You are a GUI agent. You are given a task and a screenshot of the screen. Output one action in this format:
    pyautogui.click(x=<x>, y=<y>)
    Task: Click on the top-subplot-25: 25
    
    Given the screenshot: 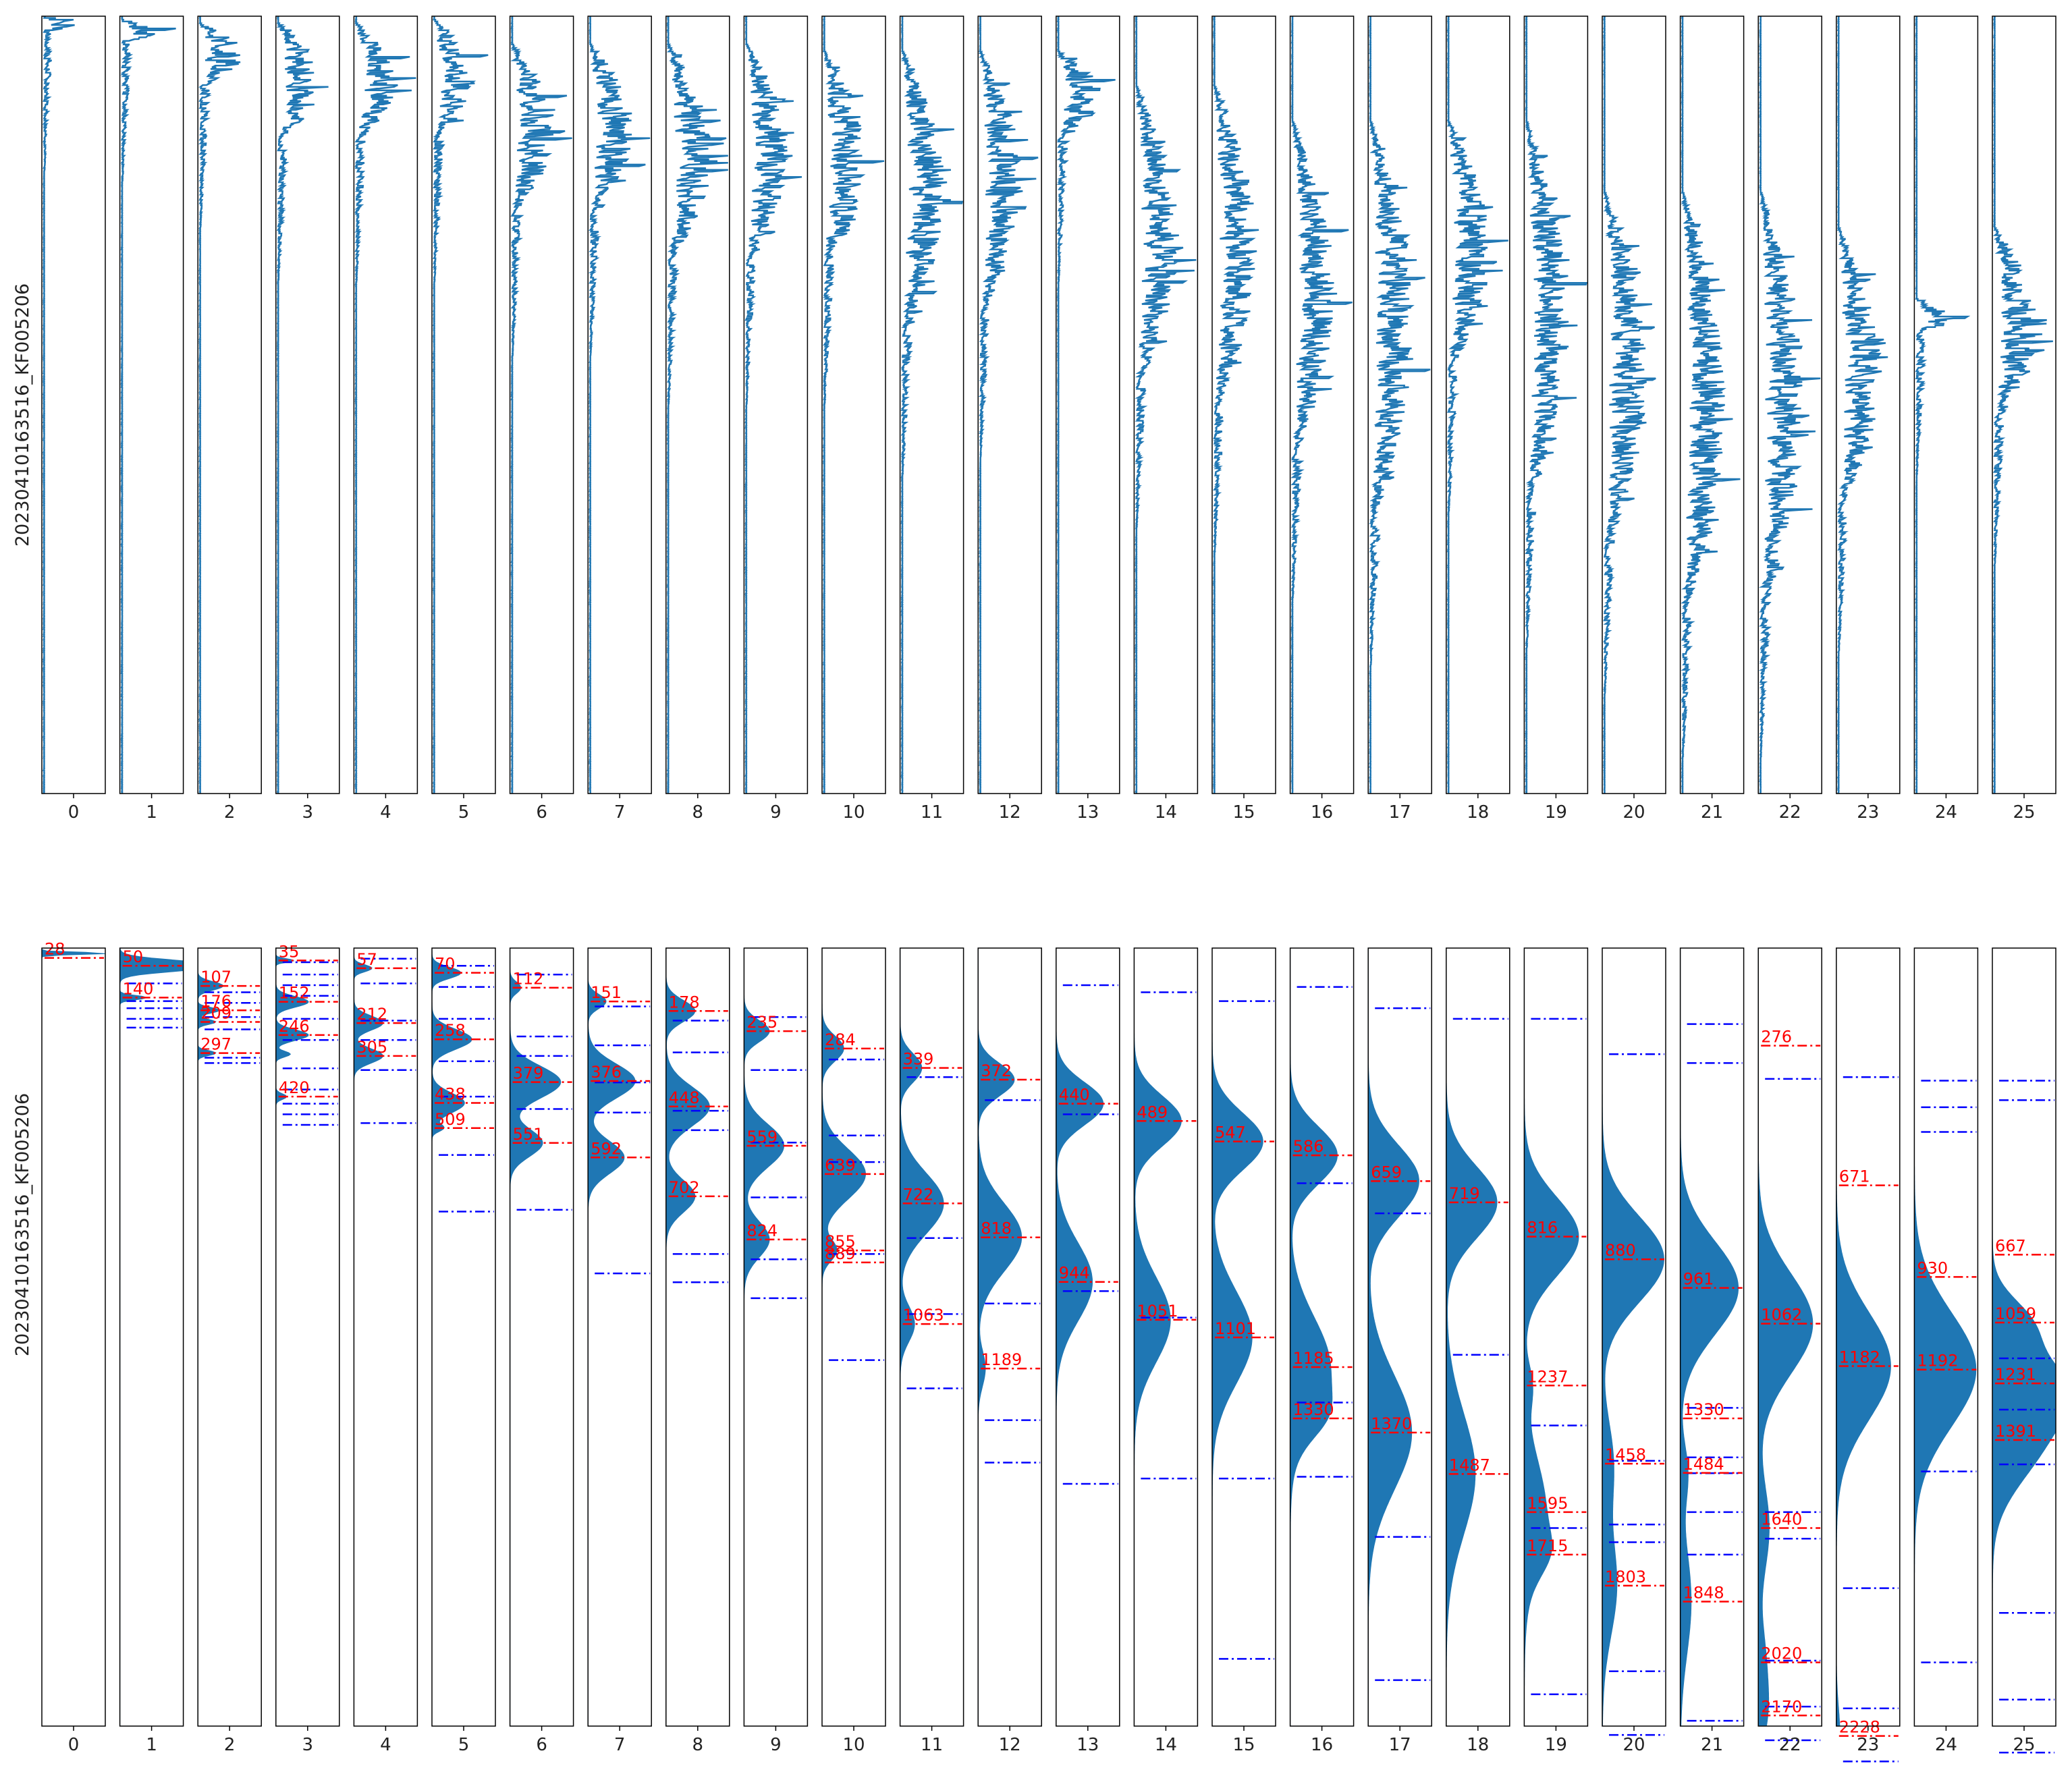 What is the action you would take?
    pyautogui.click(x=2024, y=419)
    